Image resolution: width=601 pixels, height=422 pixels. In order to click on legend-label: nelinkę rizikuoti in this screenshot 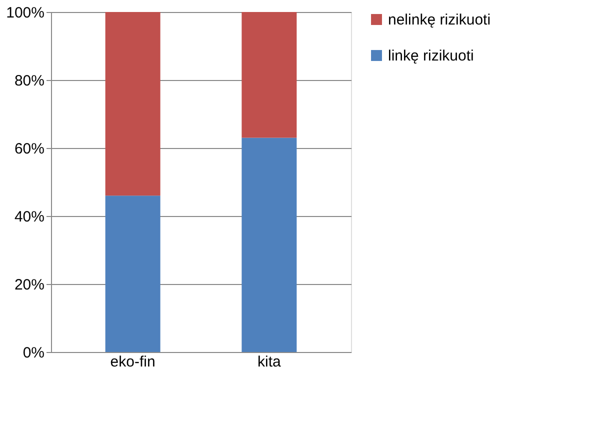, I will do `click(439, 20)`.